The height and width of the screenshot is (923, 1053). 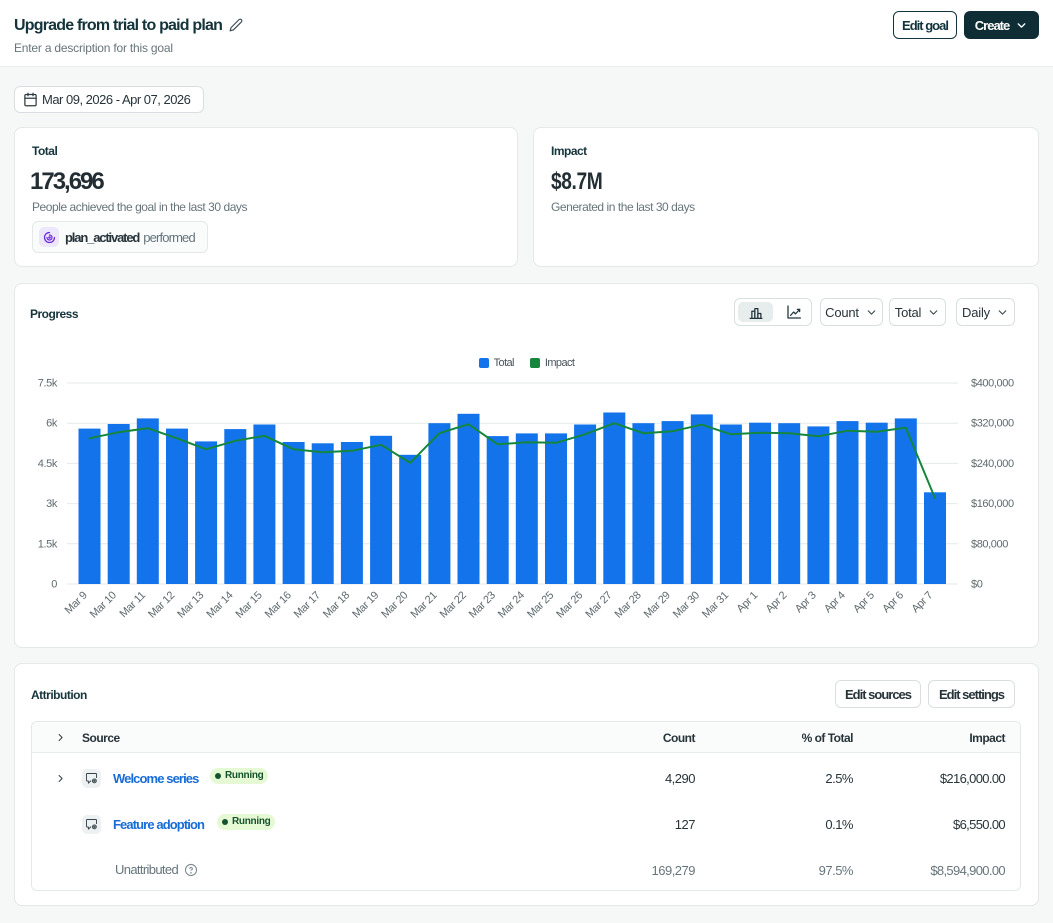 I want to click on svg-text: Apr 2, so click(x=777, y=602).